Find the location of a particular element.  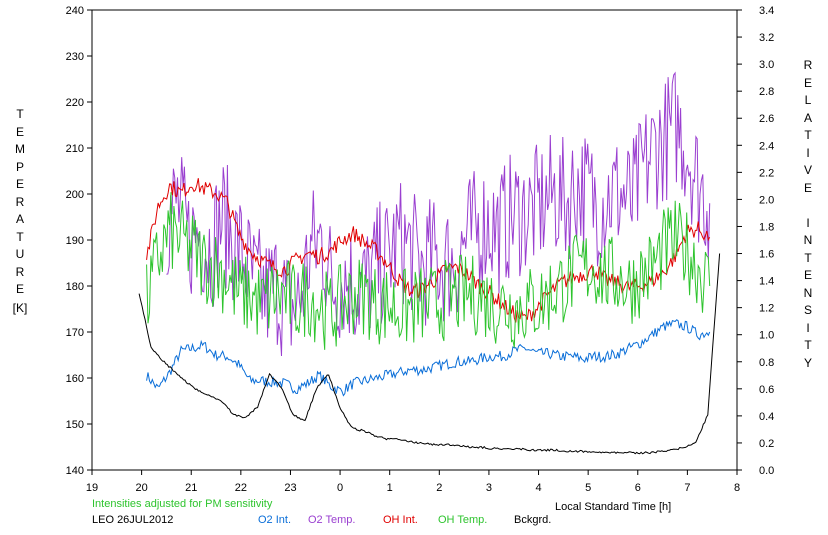

y-right-tick-label: 2.6 is located at coordinates (766, 119).